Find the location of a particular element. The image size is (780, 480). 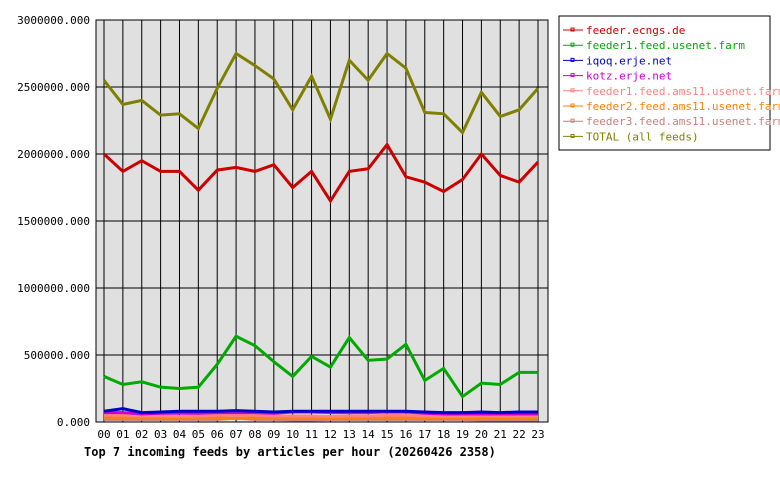

legend-label: kotz.erje.net is located at coordinates (629, 76).